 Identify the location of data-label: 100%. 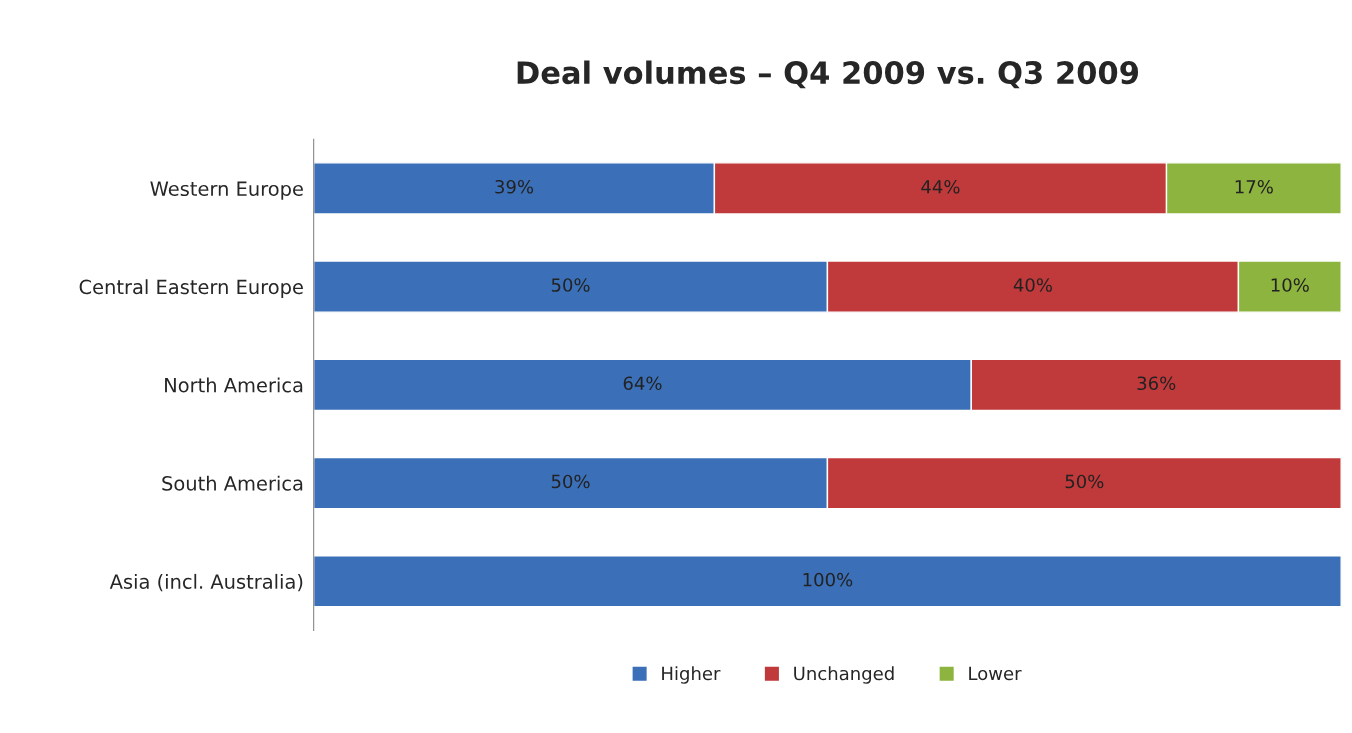
(828, 579).